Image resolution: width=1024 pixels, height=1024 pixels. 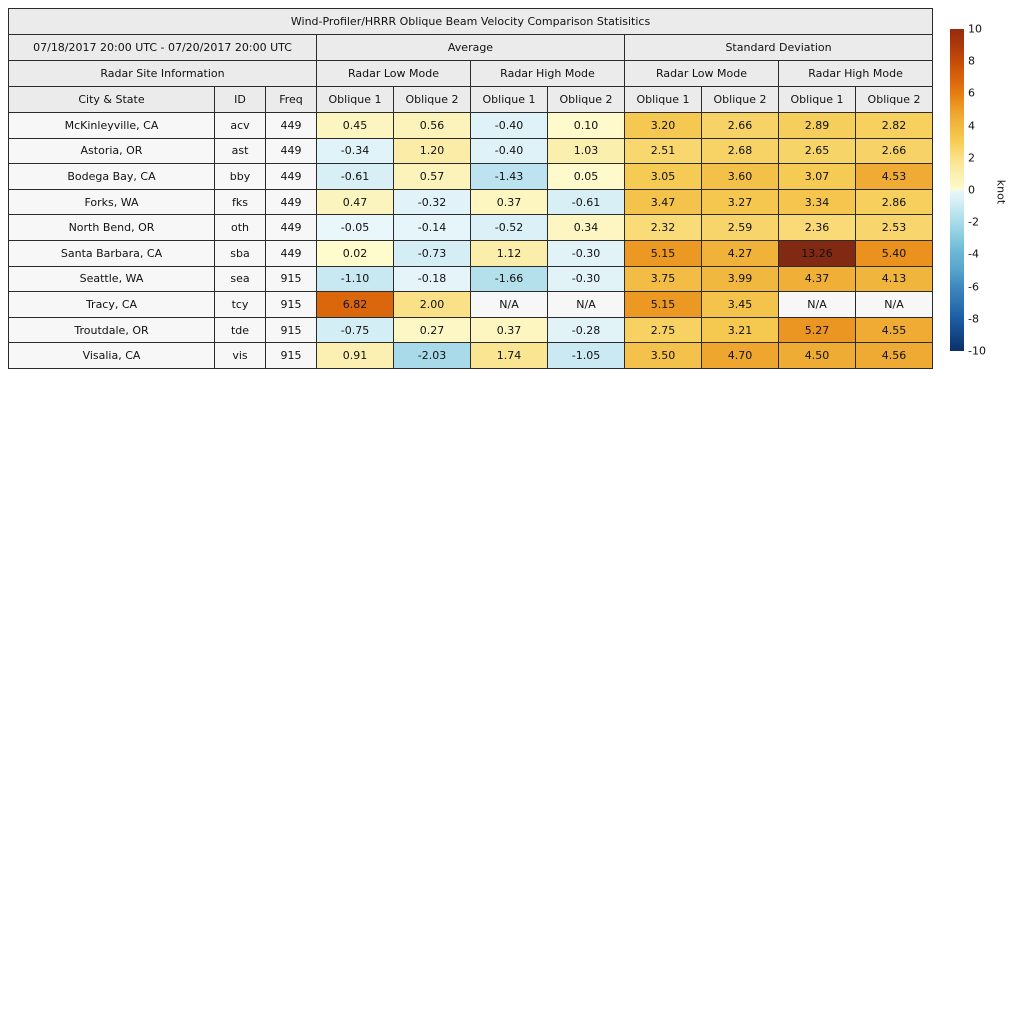 I want to click on value-cell: 5.27, so click(x=817, y=330).